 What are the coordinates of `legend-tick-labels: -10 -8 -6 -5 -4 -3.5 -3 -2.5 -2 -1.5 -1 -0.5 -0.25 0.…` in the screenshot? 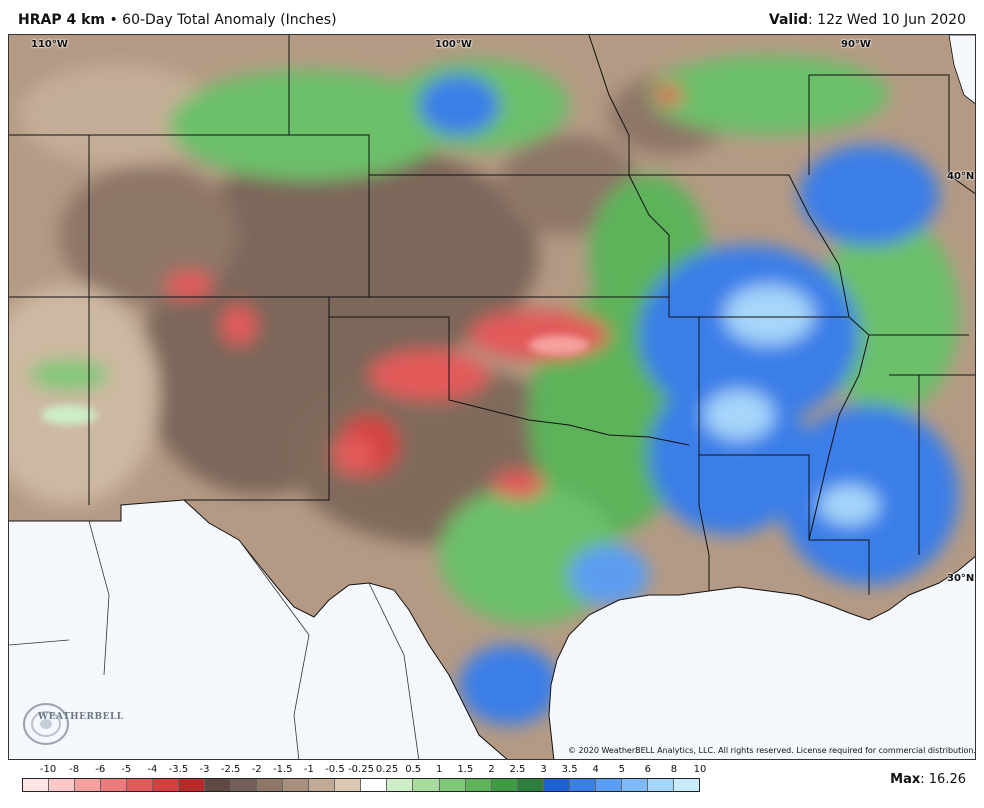 It's located at (364, 770).